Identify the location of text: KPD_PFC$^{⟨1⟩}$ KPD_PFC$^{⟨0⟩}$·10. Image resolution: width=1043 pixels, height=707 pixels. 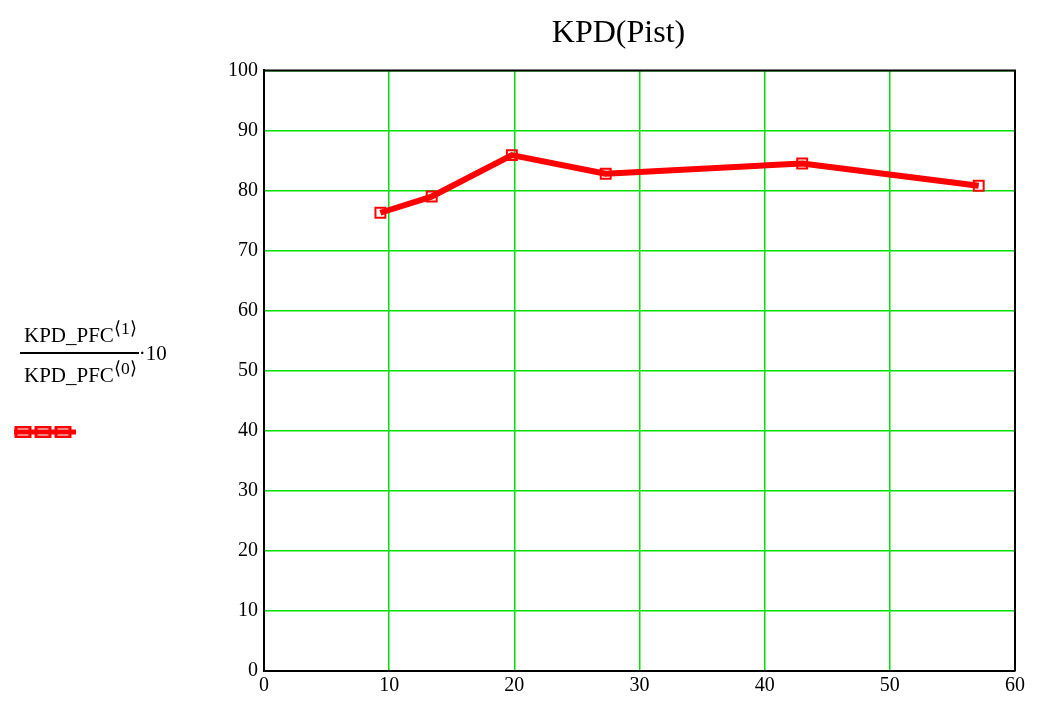
(95, 352).